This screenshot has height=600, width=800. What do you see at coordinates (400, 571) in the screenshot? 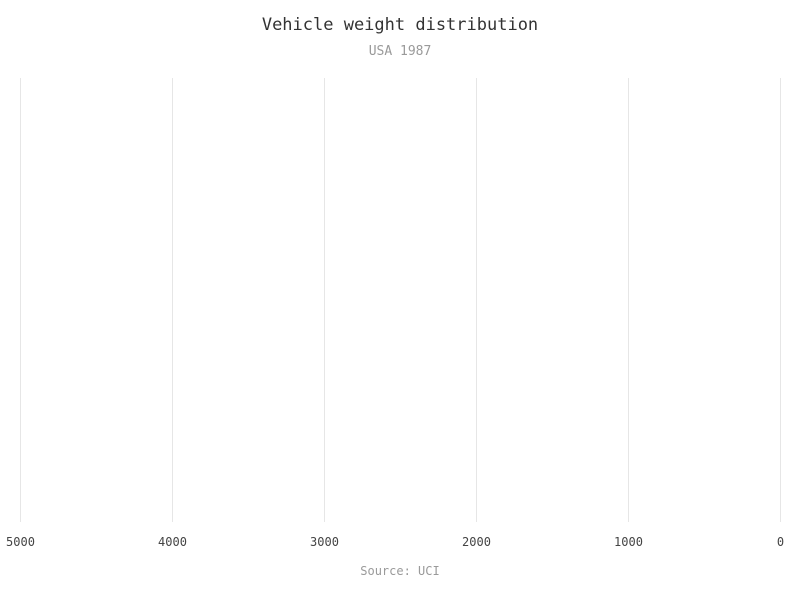
I see `chart-source: Source: UCI` at bounding box center [400, 571].